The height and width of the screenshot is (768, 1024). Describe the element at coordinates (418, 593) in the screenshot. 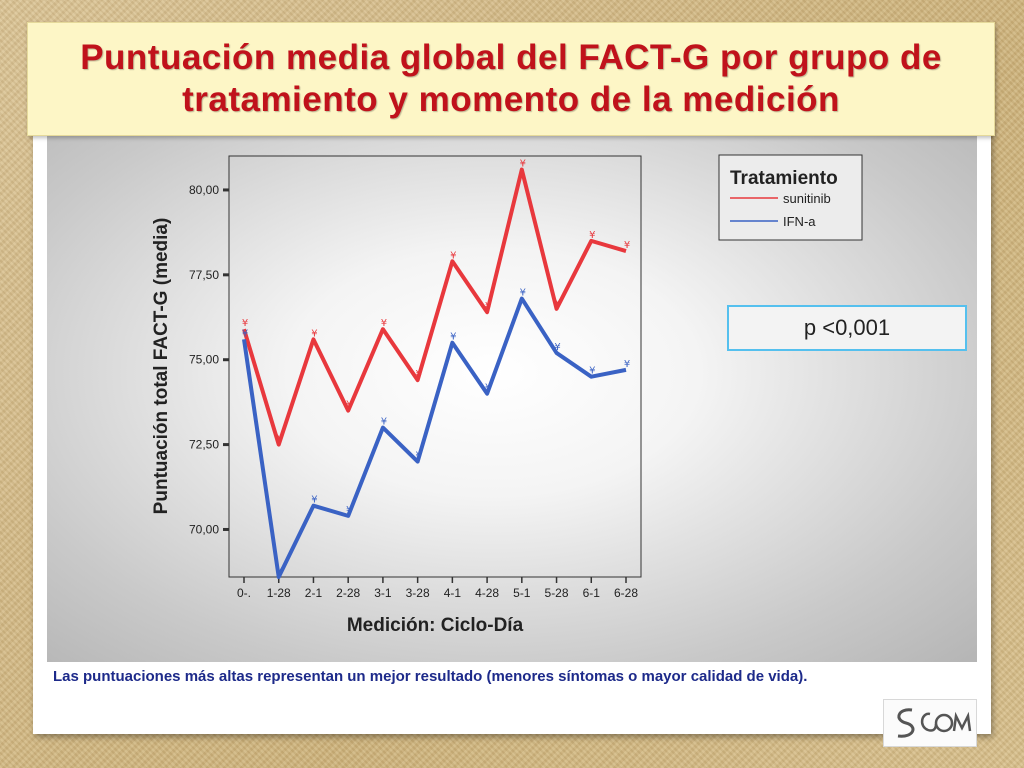

I see `x-tick-label: 3-28` at that location.